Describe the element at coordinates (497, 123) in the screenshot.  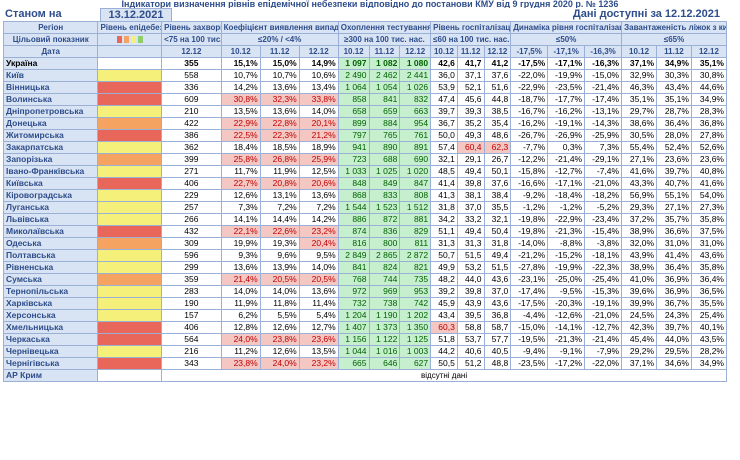
I see `hosp-value: 35,4` at that location.